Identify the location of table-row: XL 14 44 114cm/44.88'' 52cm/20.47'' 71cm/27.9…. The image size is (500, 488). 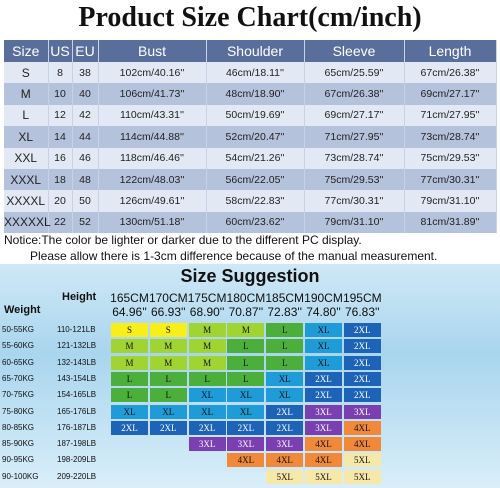
(250, 137).